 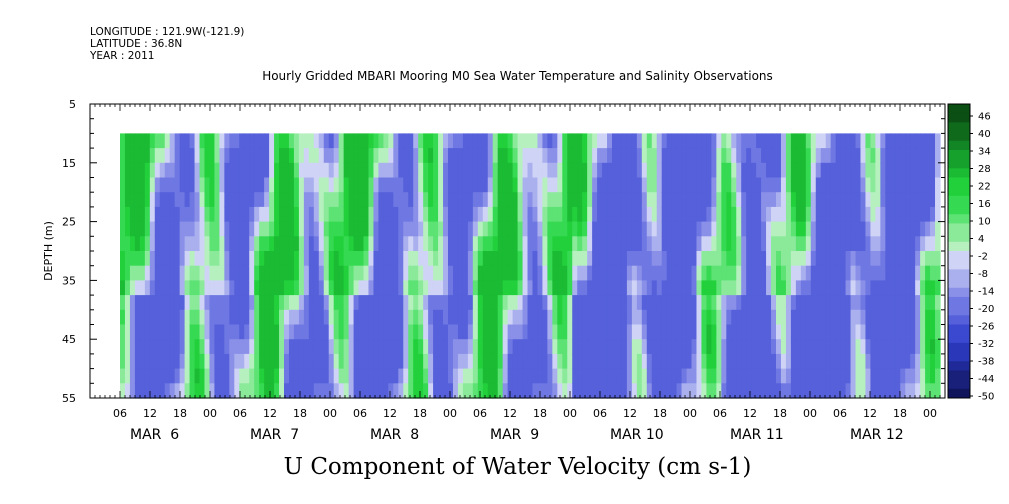 What do you see at coordinates (122, 56) in the screenshot?
I see `year-text: YEAR : 2011` at bounding box center [122, 56].